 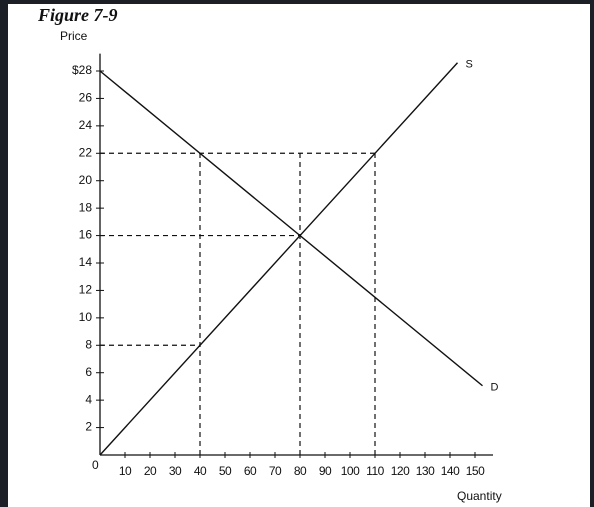 What do you see at coordinates (86, 207) in the screenshot?
I see `y-tick-label: 18` at bounding box center [86, 207].